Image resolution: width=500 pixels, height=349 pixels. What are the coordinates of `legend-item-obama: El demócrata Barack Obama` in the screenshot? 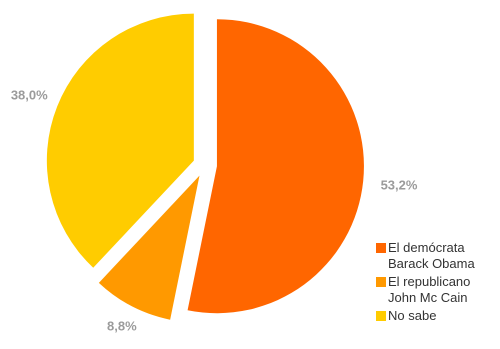 It's located at (438, 256).